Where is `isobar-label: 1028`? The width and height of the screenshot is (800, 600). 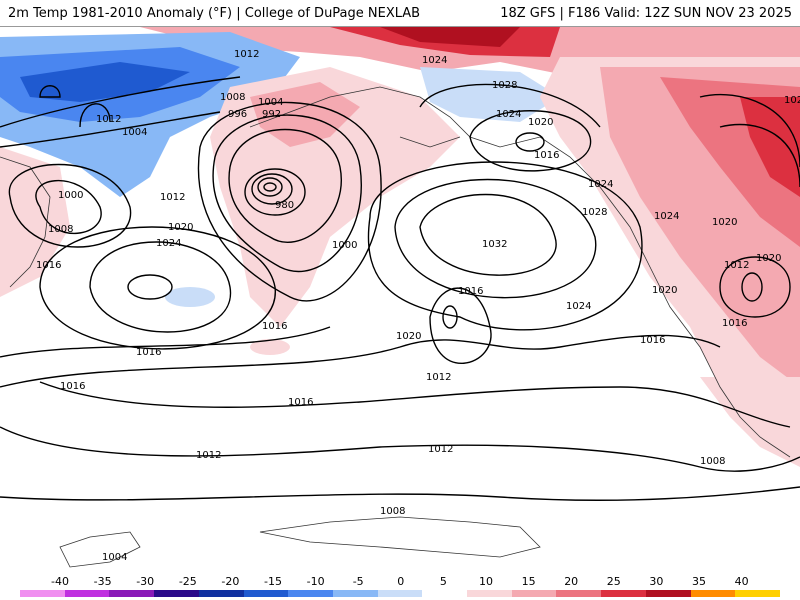 isobar-label: 1028 is located at coordinates (504, 85).